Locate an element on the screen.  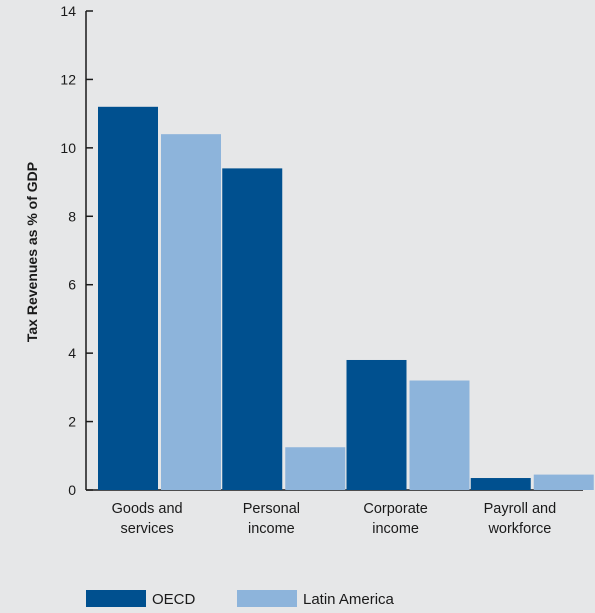
legend: OECD Latin America is located at coordinates (240, 599).